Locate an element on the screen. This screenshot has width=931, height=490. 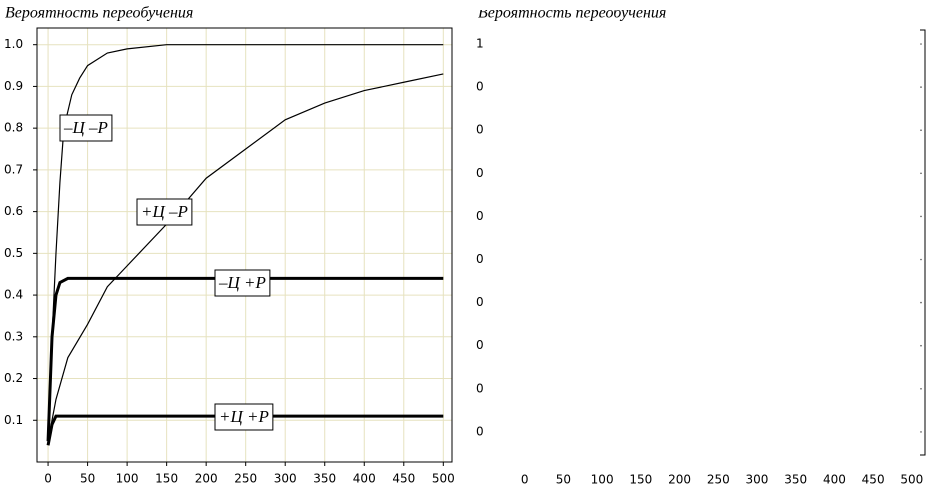
y-tick-label: 1 is located at coordinates (480, 44).